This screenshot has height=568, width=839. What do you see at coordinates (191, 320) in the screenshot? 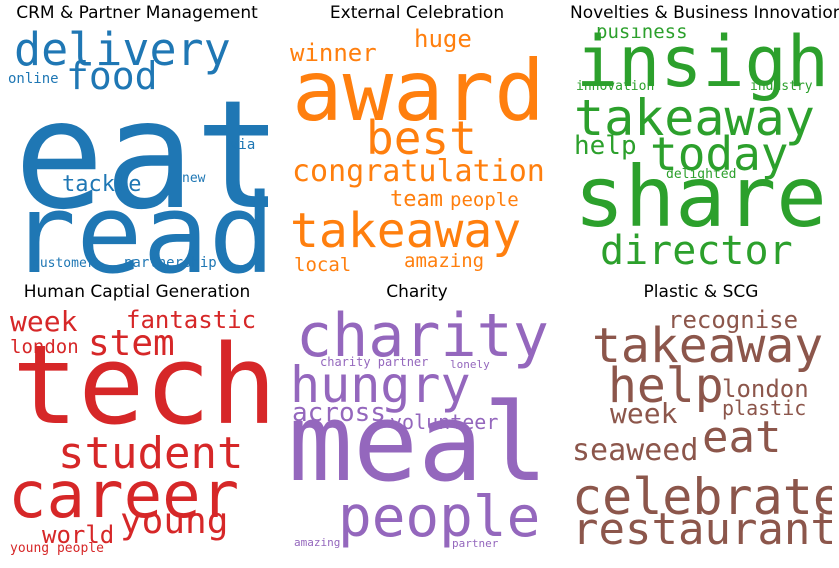
I see `word-fantastic: fantastic` at bounding box center [191, 320].